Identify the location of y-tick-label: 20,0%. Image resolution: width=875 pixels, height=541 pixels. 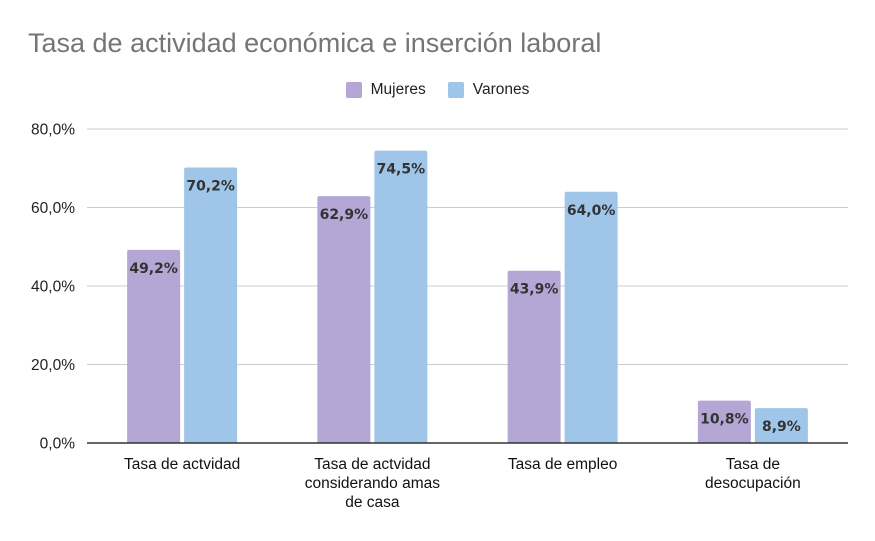
(53, 365).